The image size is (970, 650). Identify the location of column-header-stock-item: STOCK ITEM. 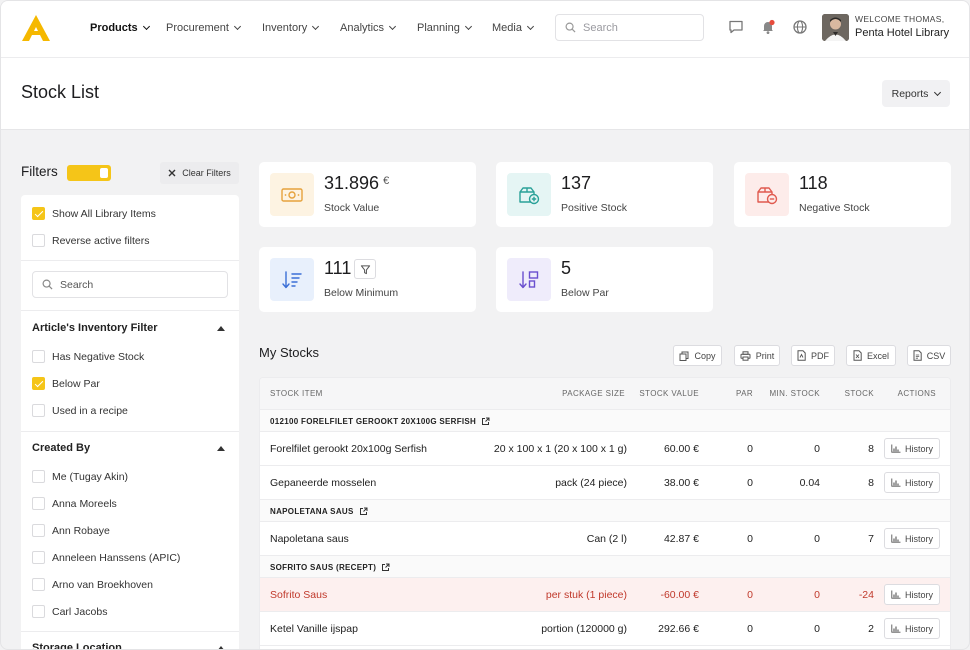
(296, 393).